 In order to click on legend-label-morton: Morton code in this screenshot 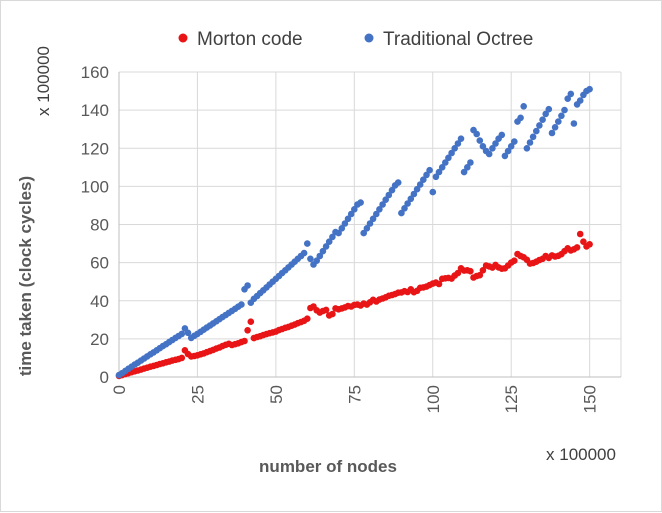, I will do `click(250, 39)`.